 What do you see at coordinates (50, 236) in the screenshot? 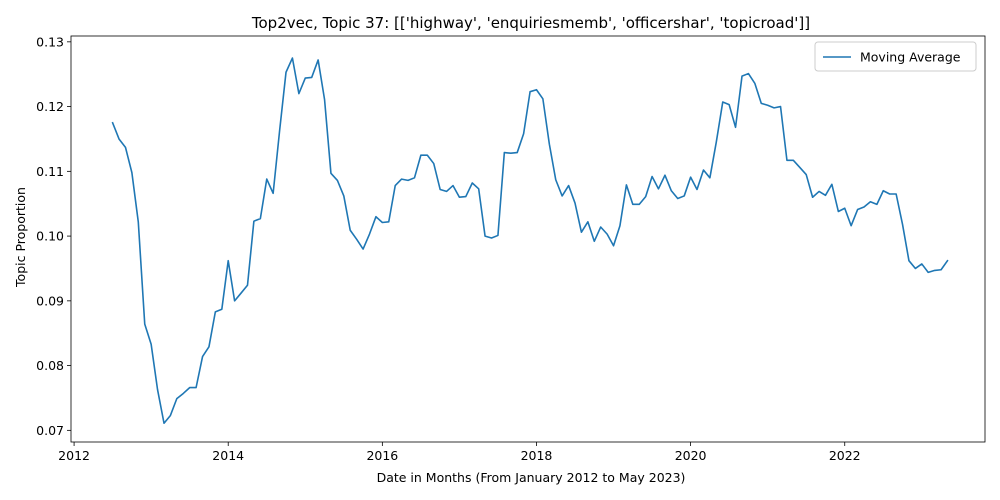
I see `y-tick-label: 0.10` at bounding box center [50, 236].